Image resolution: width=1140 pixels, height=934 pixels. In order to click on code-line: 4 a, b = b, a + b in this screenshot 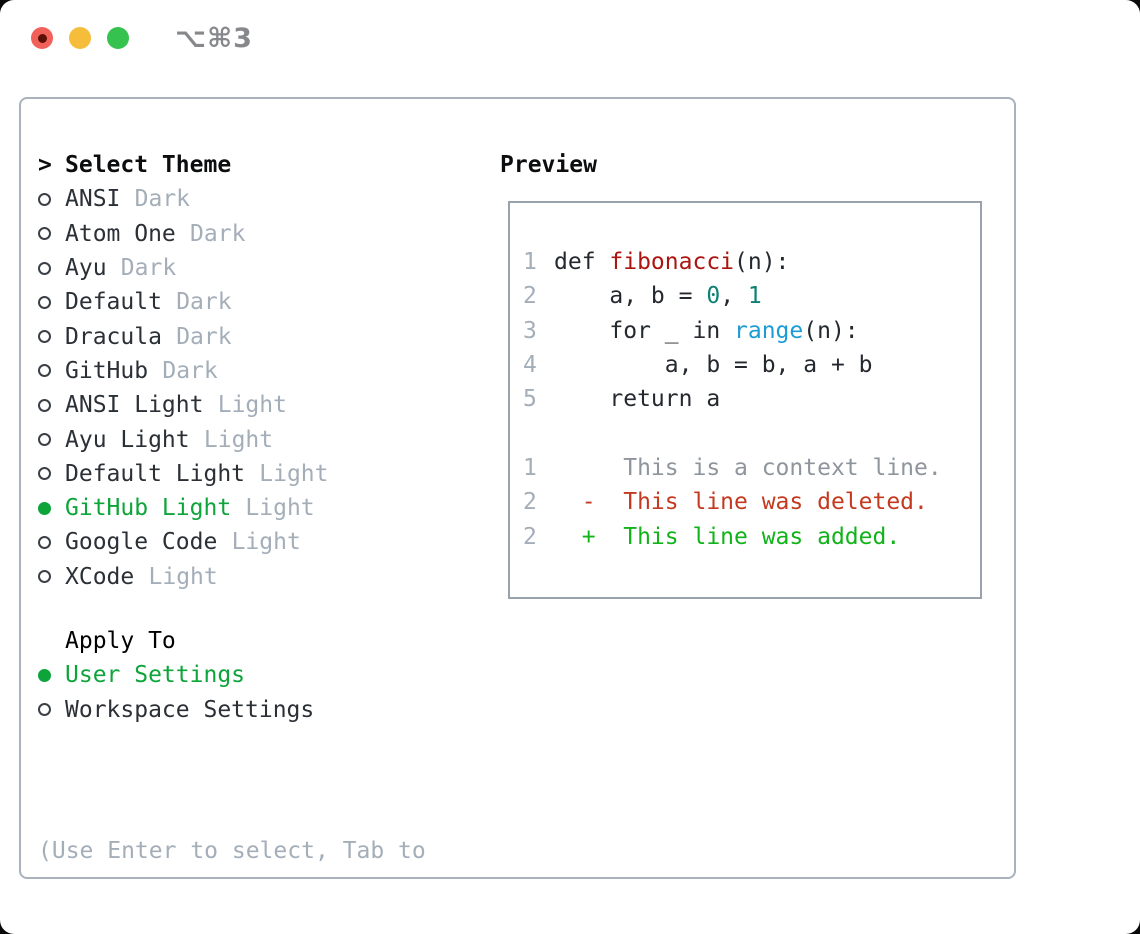, I will do `click(751, 365)`.